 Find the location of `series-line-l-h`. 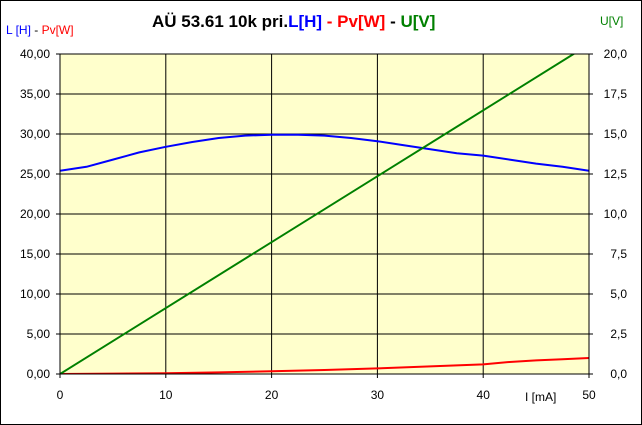

series-line-l-h is located at coordinates (324, 152).